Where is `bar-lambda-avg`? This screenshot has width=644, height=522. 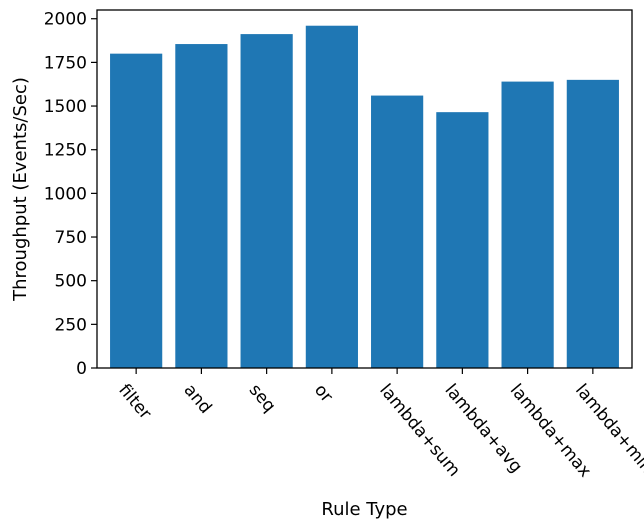 bar-lambda-avg is located at coordinates (462, 240).